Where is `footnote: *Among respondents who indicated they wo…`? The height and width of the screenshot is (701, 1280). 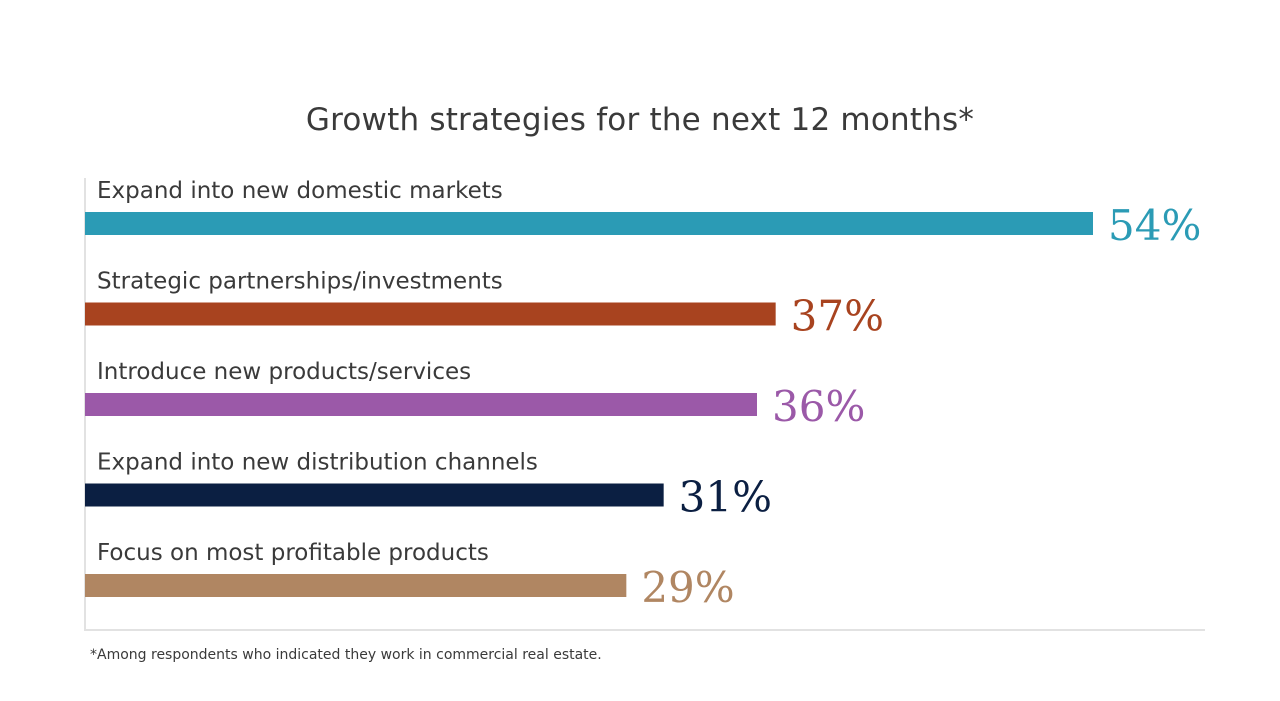
footnote: *Among respondents who indicated they wo… is located at coordinates (346, 655).